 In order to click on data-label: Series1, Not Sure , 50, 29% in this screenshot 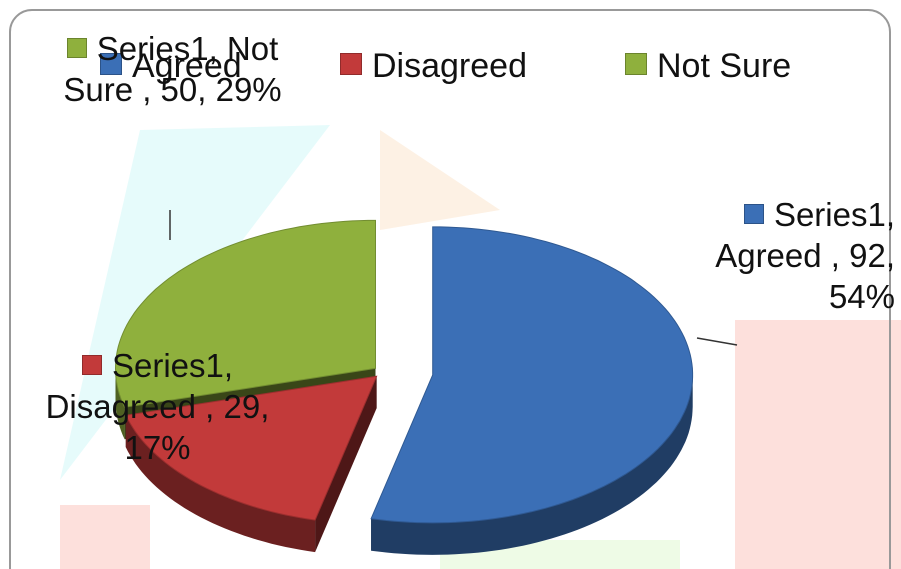, I will do `click(172, 69)`.